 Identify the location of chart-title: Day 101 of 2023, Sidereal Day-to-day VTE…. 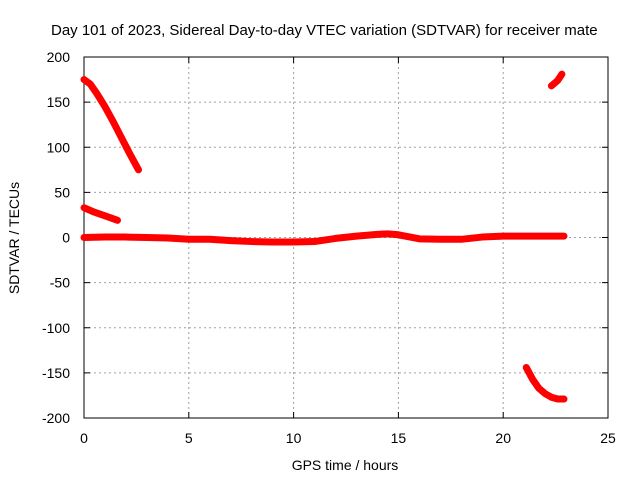
(324, 30).